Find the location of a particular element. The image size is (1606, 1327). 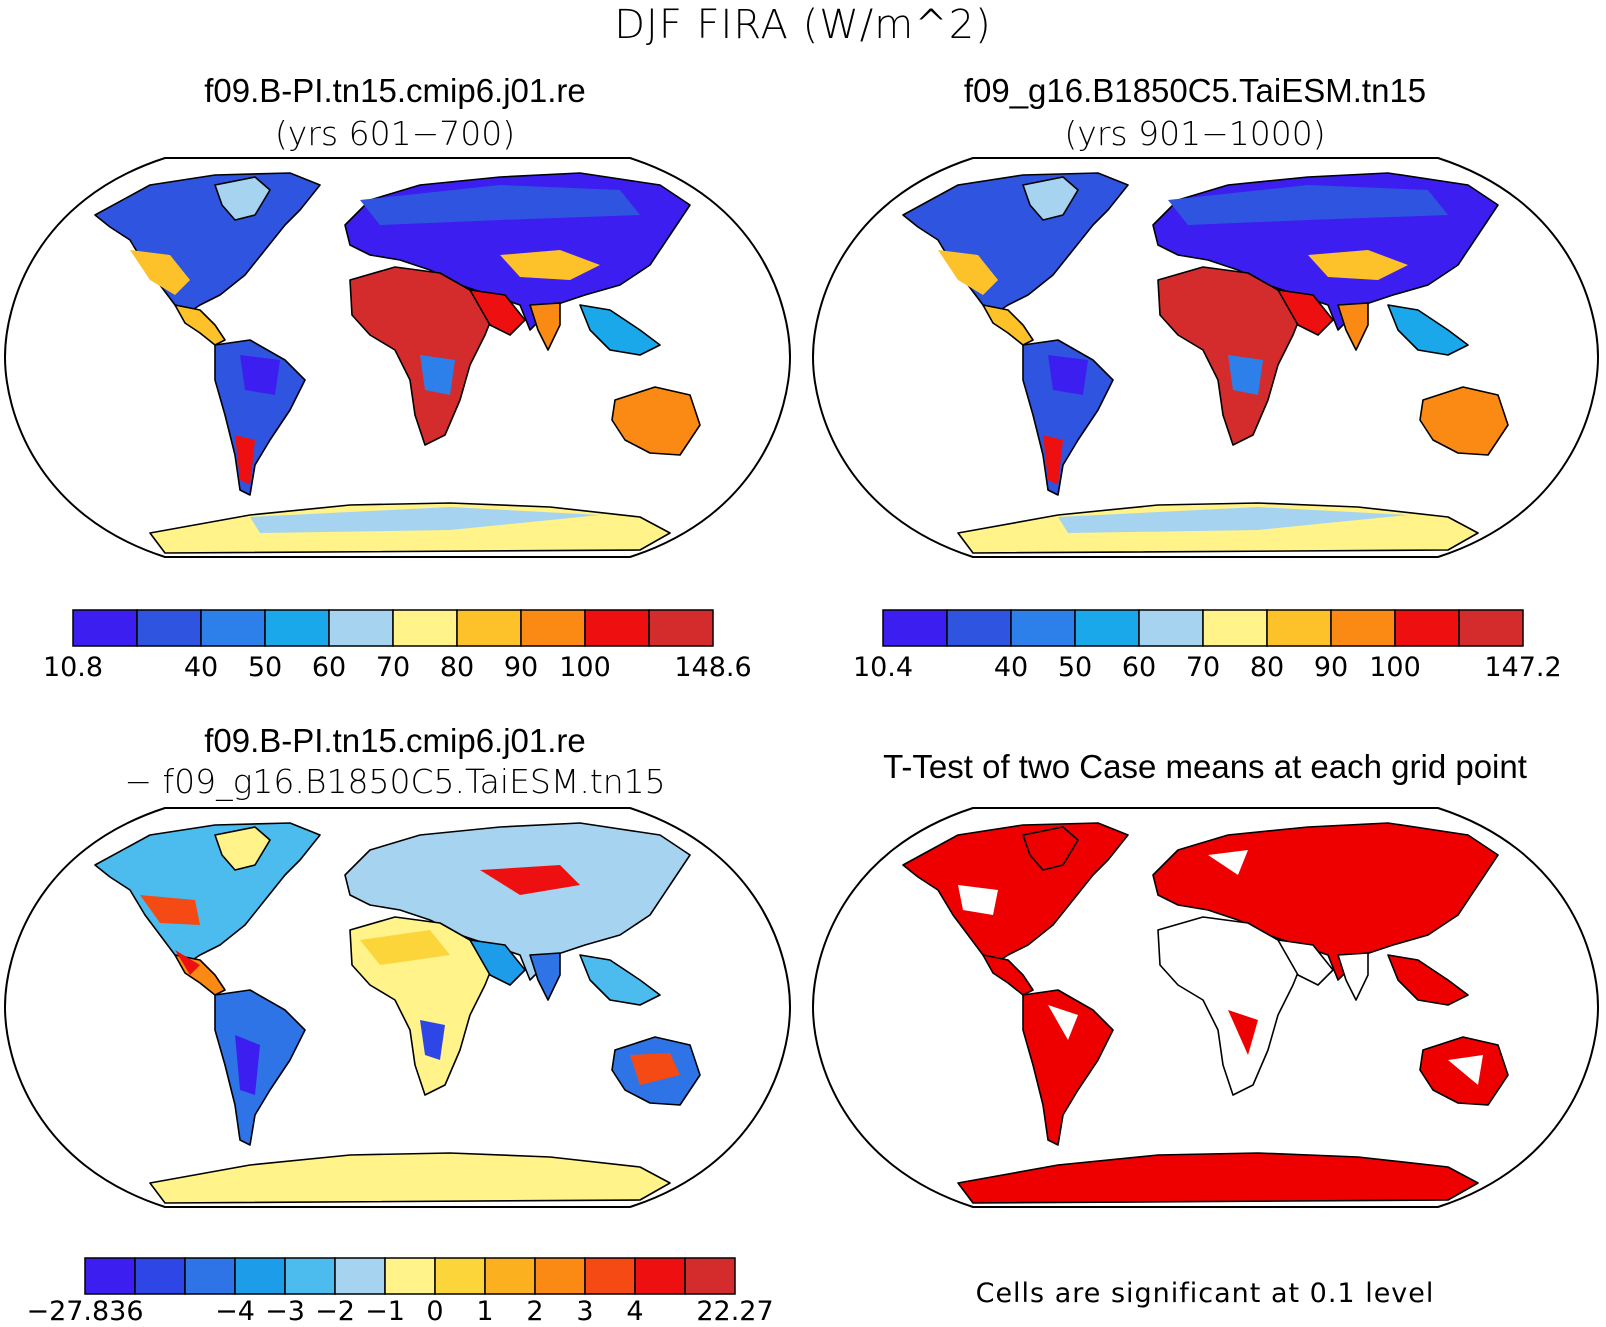

land-eurasia is located at coordinates (517, 901).